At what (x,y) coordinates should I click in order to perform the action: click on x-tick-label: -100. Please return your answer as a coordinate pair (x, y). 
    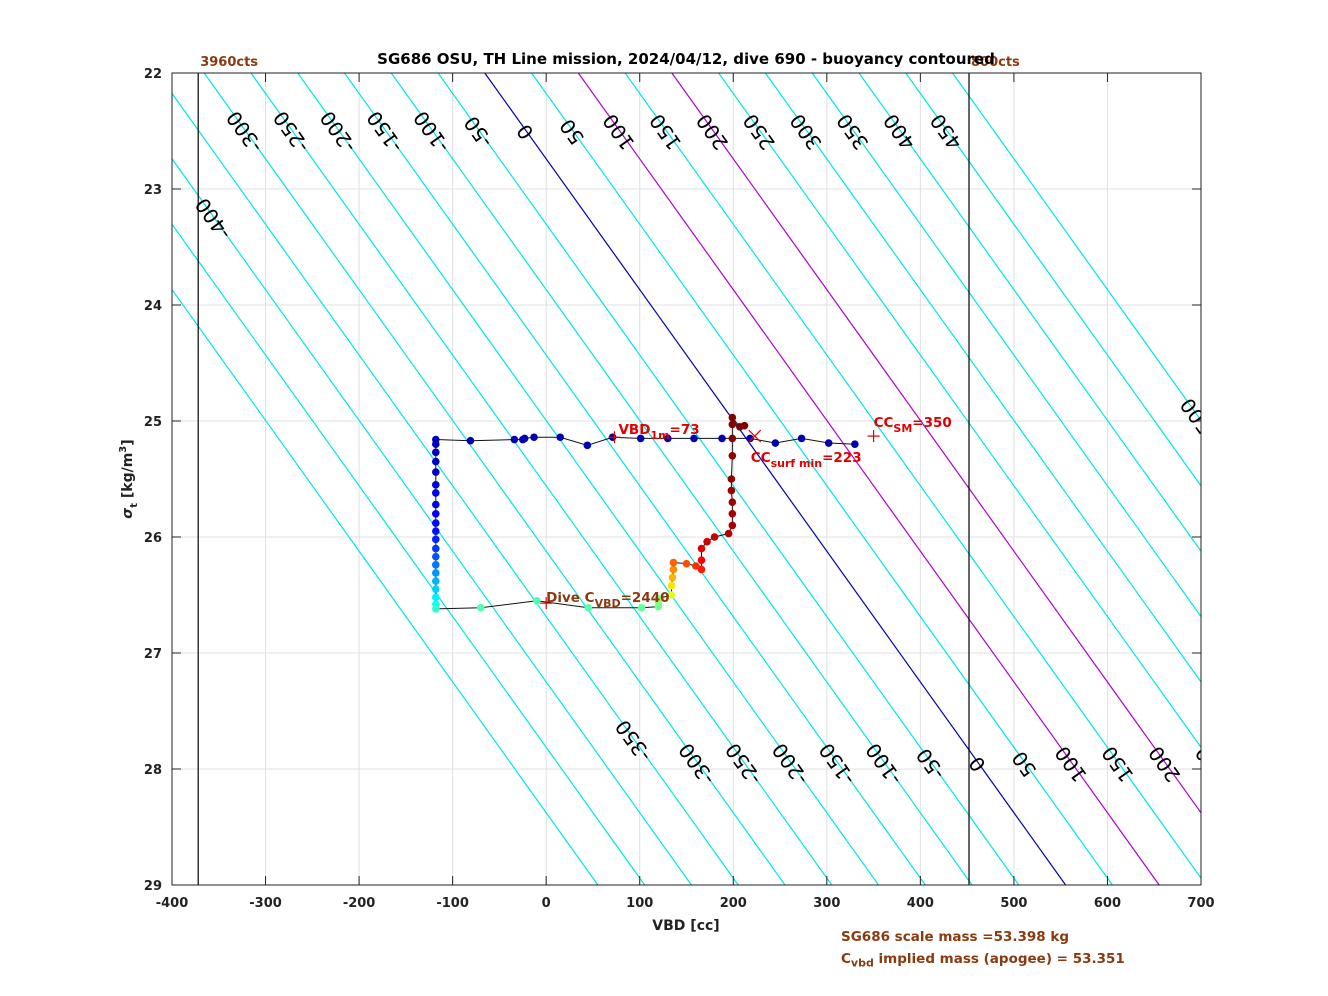
    Looking at the image, I should click on (452, 903).